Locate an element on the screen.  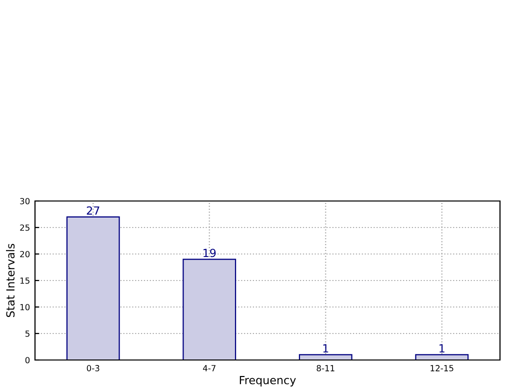
y-tick-label: 15 is located at coordinates (25, 281).